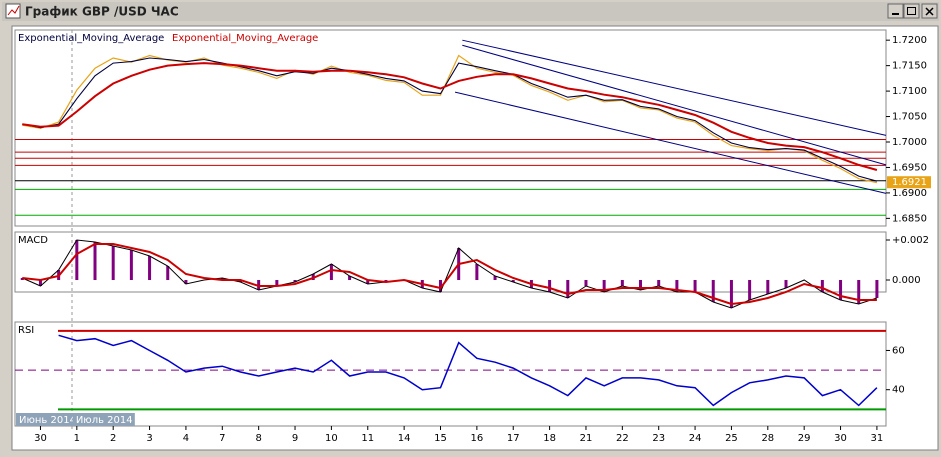  What do you see at coordinates (26, 330) in the screenshot?
I see `panel-title: RSI` at bounding box center [26, 330].